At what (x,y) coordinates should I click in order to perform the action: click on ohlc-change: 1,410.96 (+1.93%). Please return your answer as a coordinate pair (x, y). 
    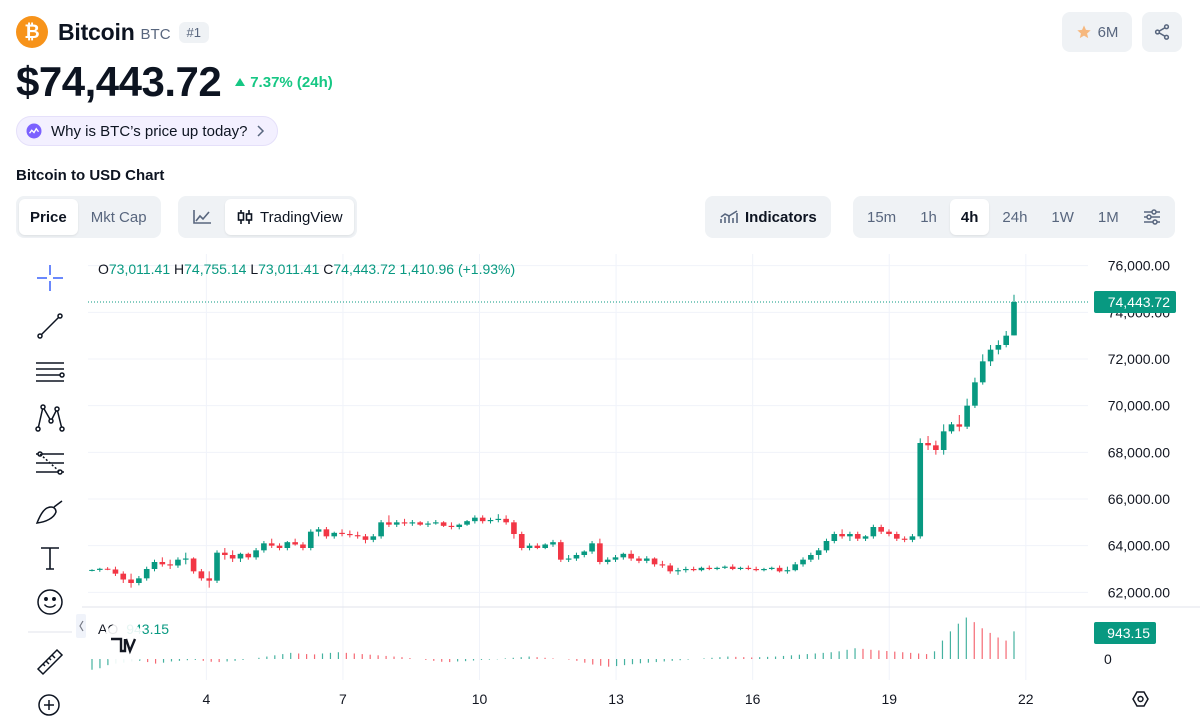
    Looking at the image, I should click on (455, 269).